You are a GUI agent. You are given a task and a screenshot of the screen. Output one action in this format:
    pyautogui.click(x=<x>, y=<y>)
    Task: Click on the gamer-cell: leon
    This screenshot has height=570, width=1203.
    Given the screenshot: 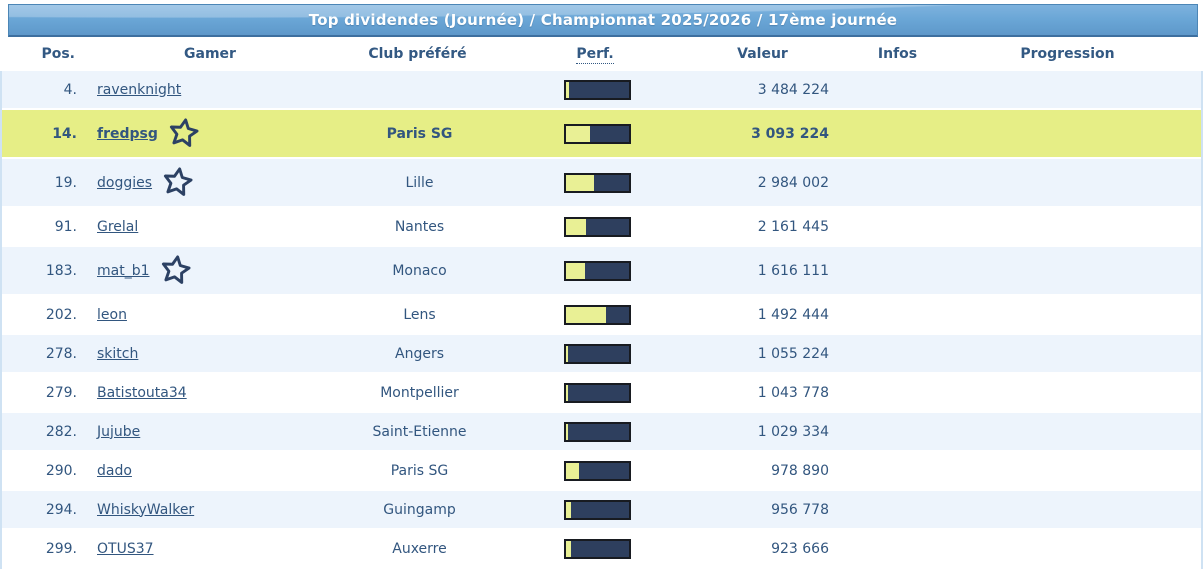 What is the action you would take?
    pyautogui.click(x=212, y=315)
    